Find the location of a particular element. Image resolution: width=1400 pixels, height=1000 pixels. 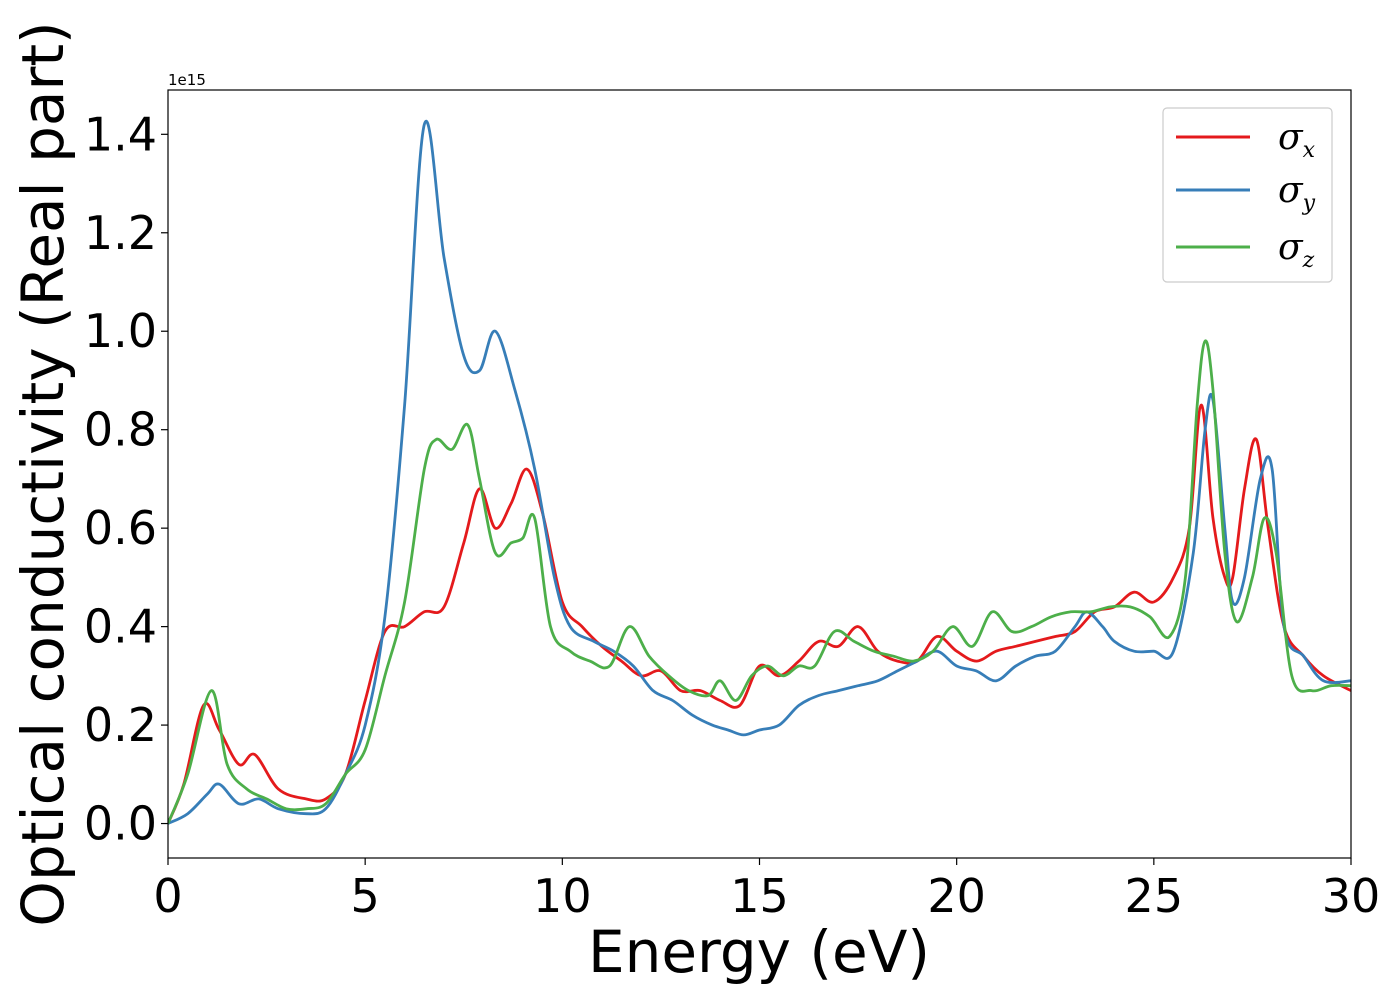

y-axis-title: Optical conductivity (Real part) is located at coordinates (43, 473).